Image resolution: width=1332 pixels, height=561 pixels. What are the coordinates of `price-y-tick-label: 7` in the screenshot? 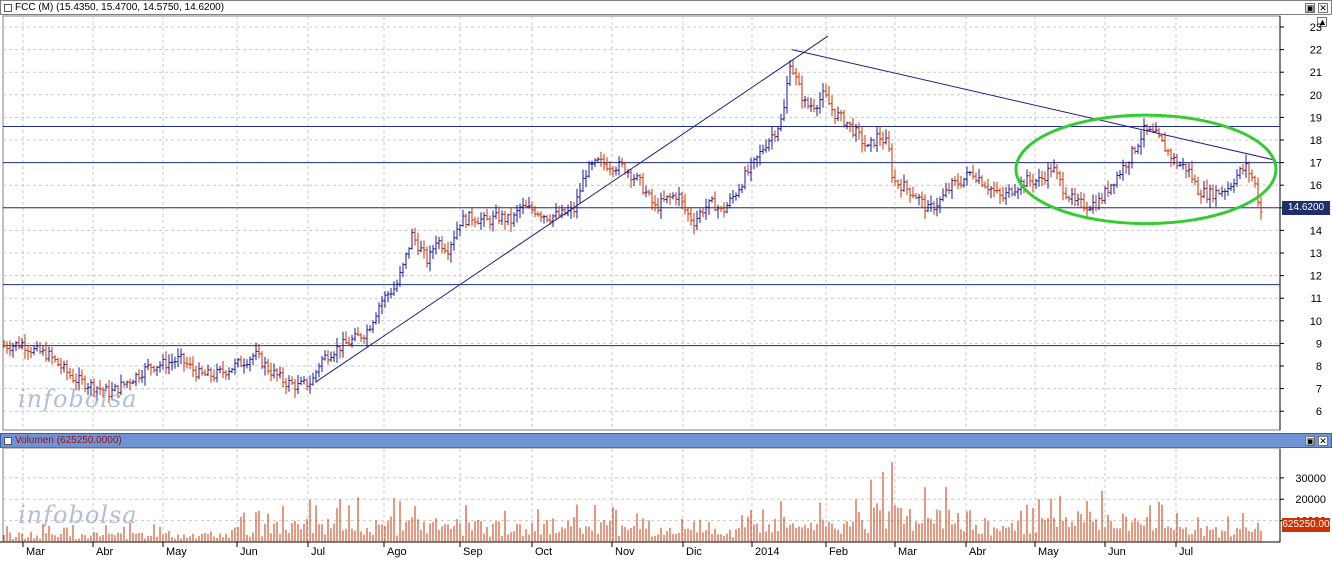 It's located at (1319, 390).